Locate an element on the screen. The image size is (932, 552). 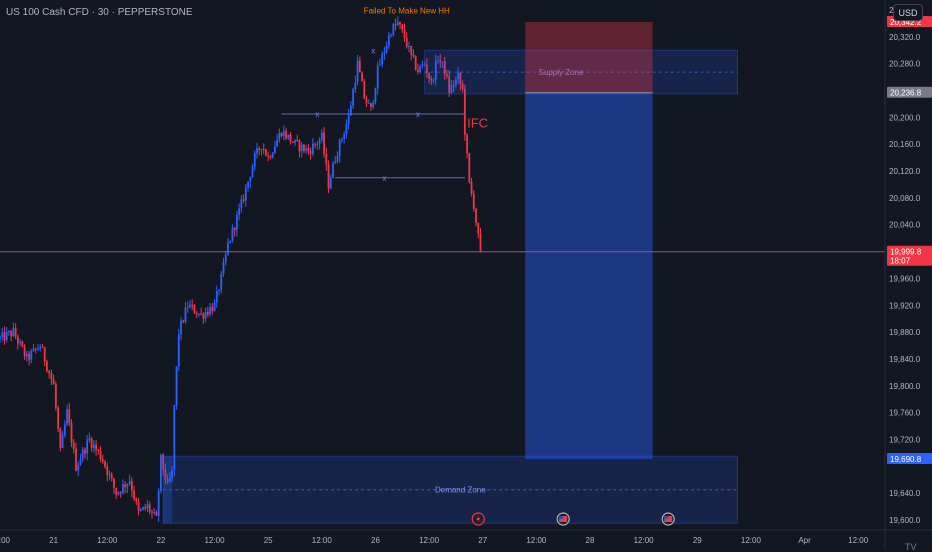
lightning-glyph is located at coordinates (478, 519).